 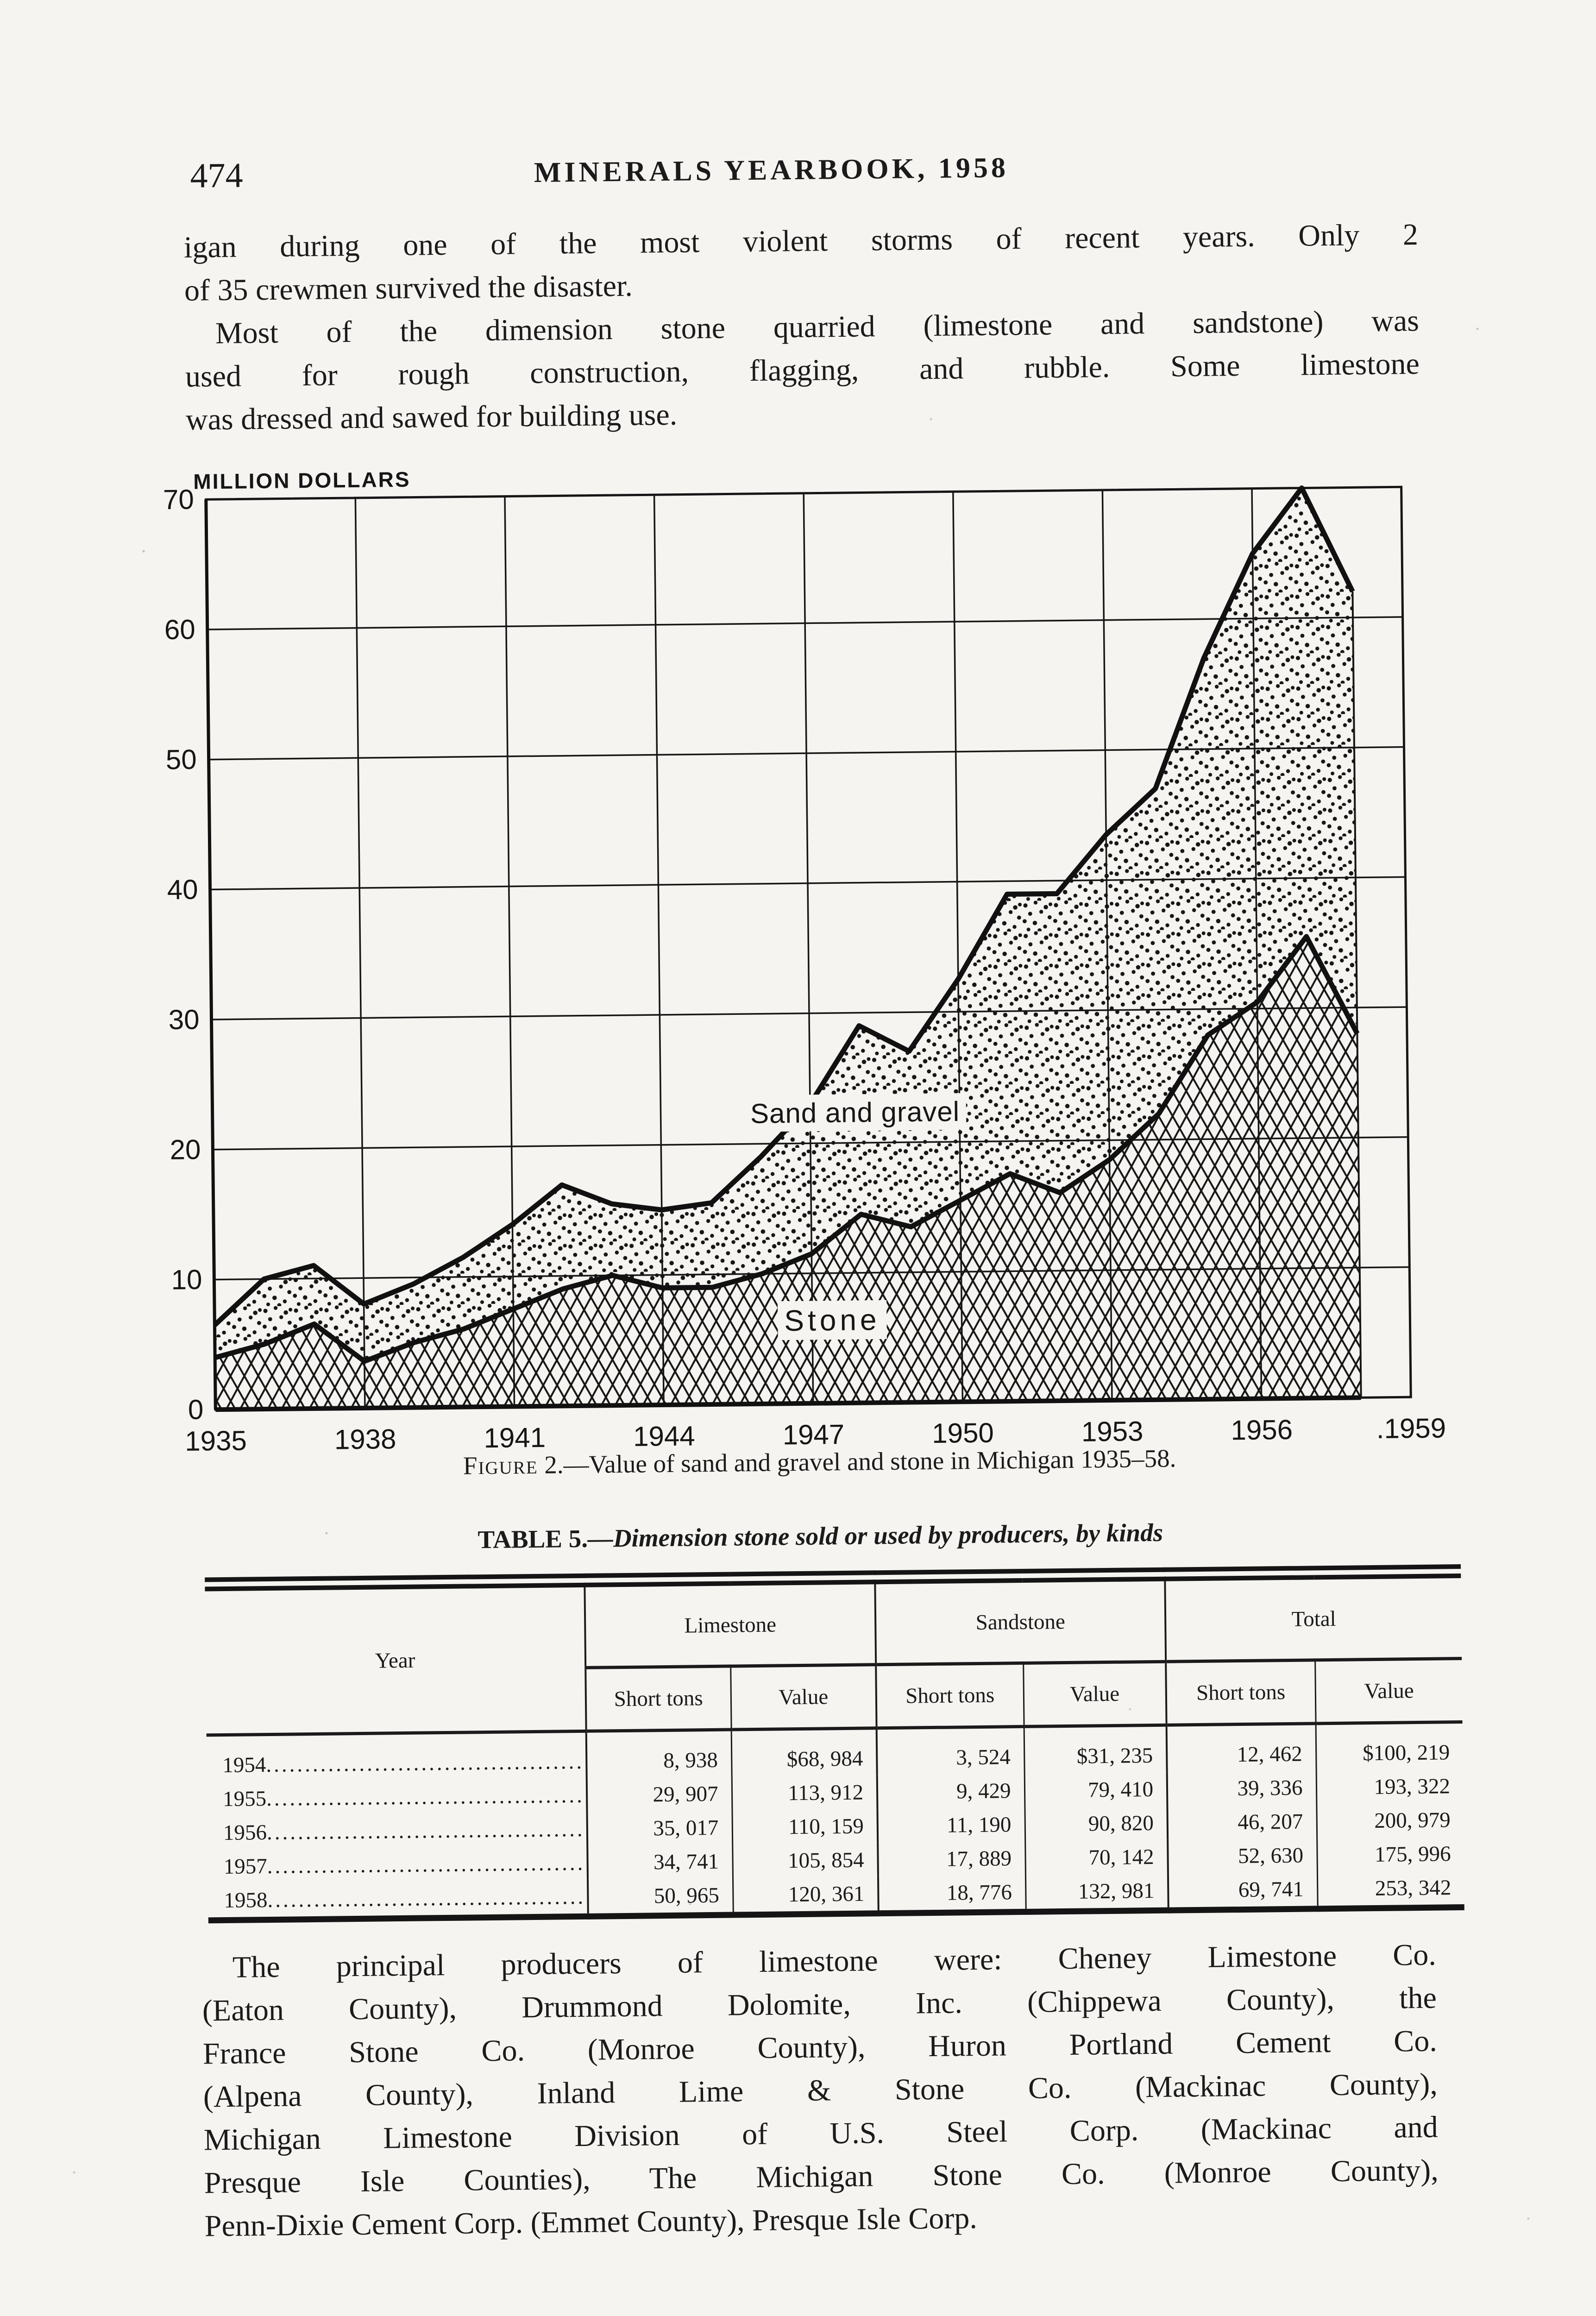 What do you see at coordinates (1390, 1820) in the screenshot?
I see `value-cell: 200, 979` at bounding box center [1390, 1820].